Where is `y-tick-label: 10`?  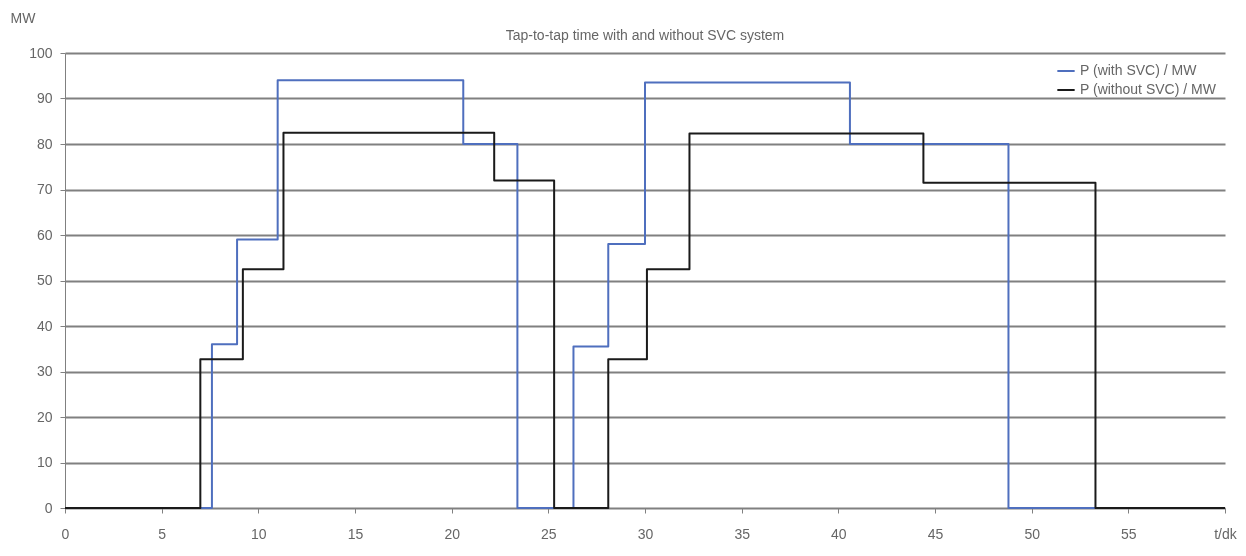 y-tick-label: 10 is located at coordinates (44, 462).